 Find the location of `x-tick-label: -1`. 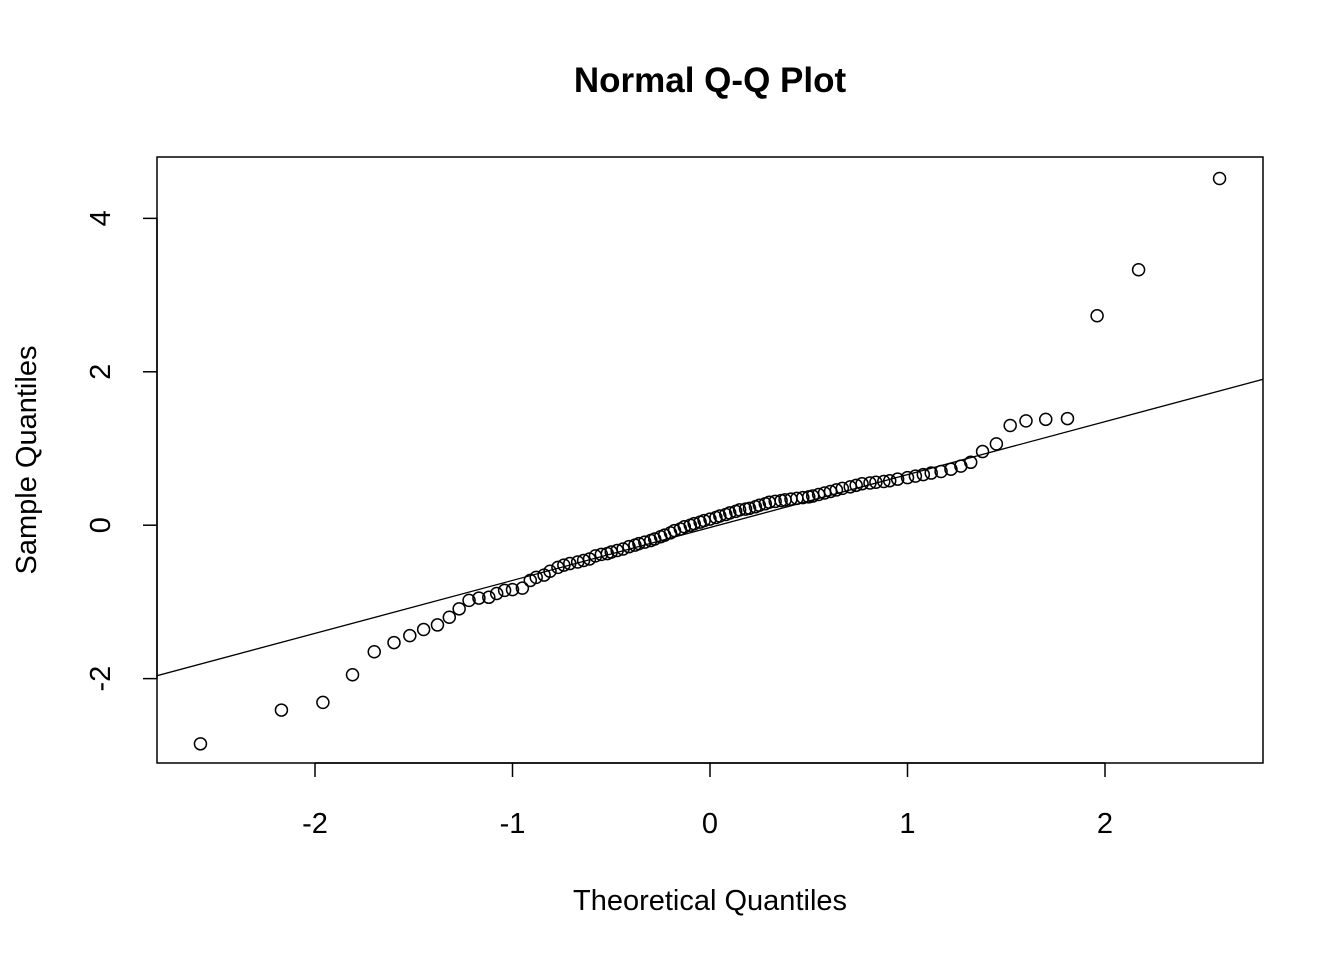

x-tick-label: -1 is located at coordinates (513, 824).